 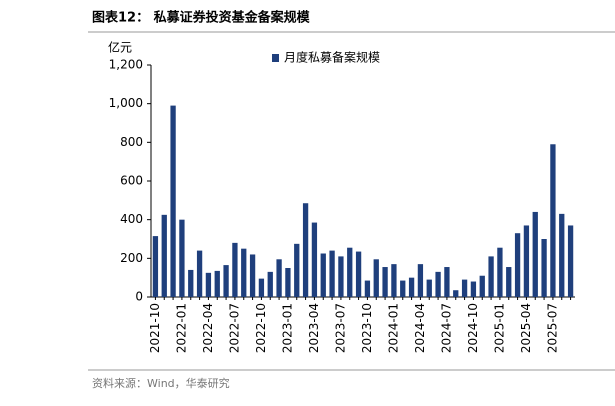 I want to click on y-tick-label: 600, so click(x=131, y=181).